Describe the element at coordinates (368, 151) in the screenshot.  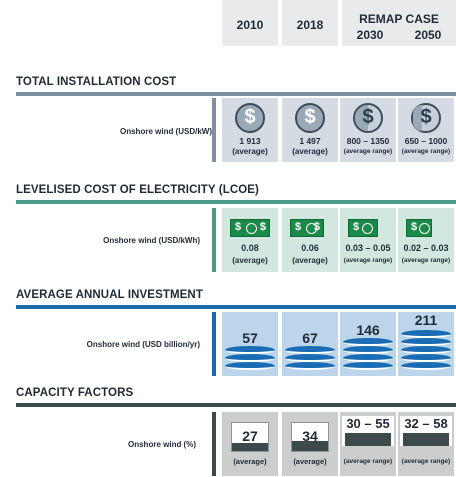
I see `cost-note-2030: (average range)` at that location.